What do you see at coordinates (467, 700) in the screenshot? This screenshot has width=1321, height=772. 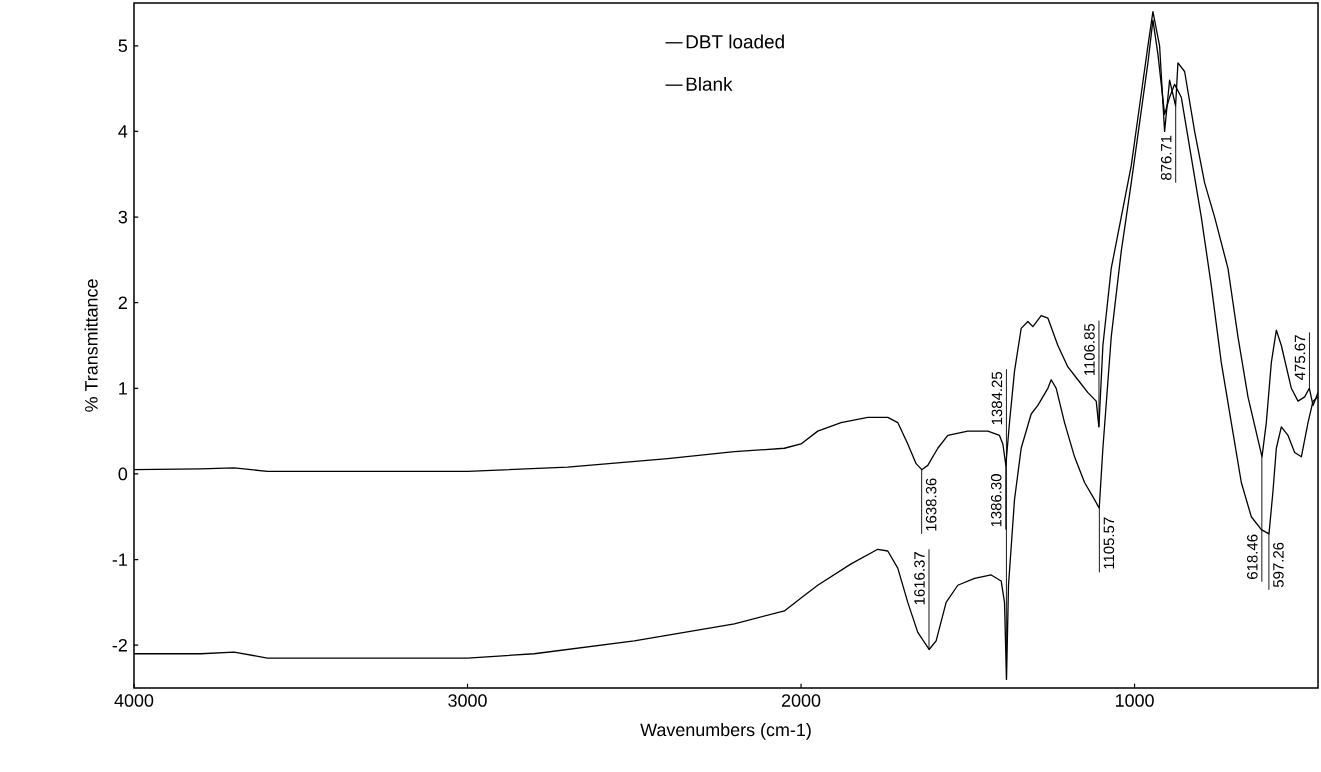 I see `x-tick-label: 3000` at bounding box center [467, 700].